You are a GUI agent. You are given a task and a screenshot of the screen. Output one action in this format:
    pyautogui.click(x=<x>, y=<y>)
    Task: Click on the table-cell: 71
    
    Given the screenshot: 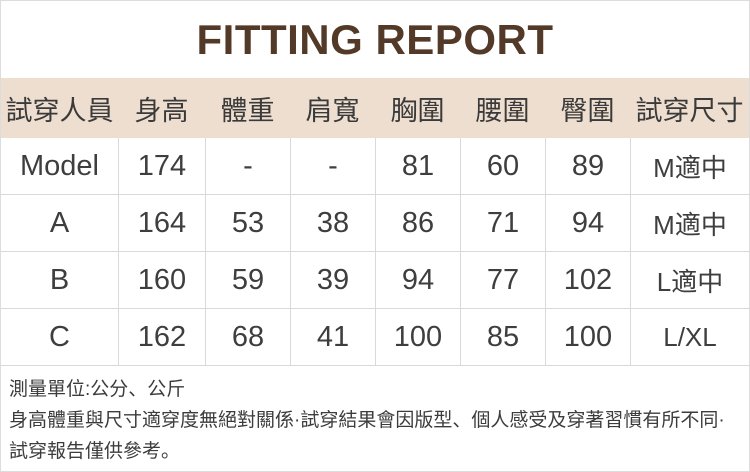 What is the action you would take?
    pyautogui.click(x=502, y=223)
    